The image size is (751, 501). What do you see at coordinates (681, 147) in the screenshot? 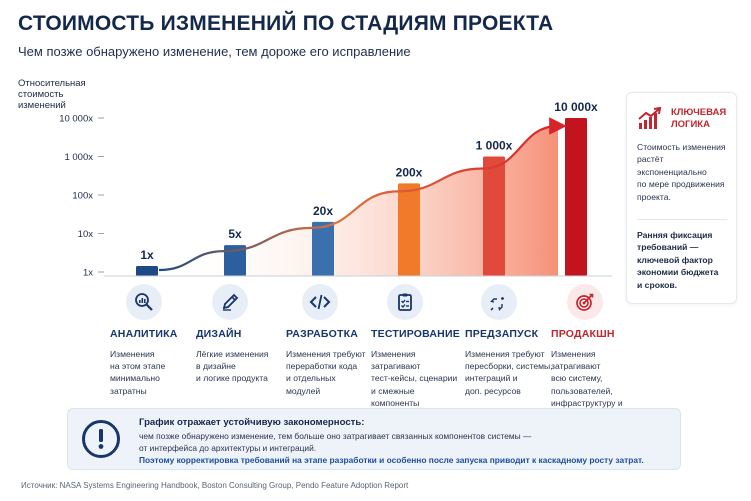
I see `key-logic-text-line: Стоимость изменения` at bounding box center [681, 147].